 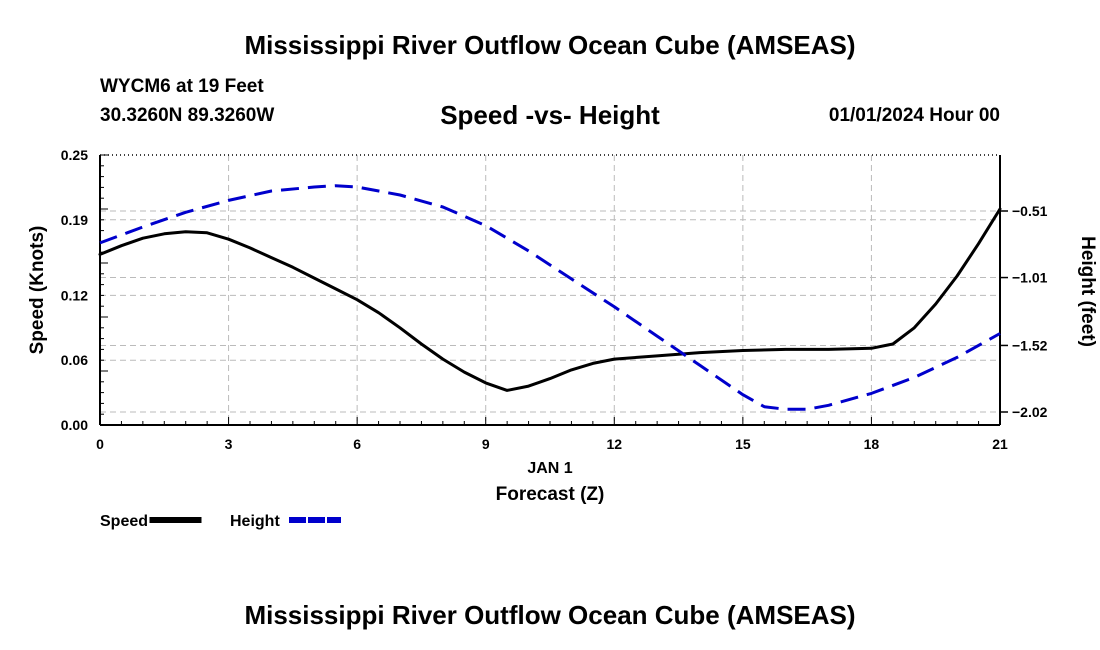 What do you see at coordinates (1030, 211) in the screenshot?
I see `y-right-tick-label: −0.51` at bounding box center [1030, 211].